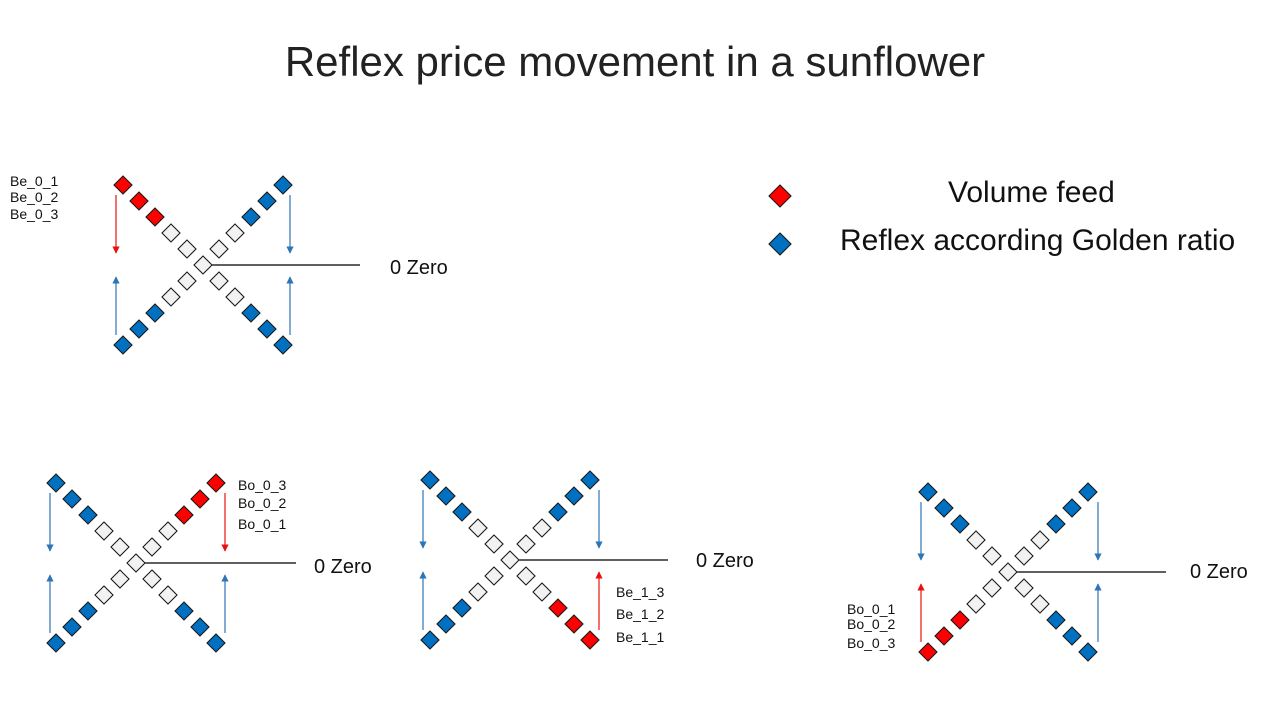 The image size is (1280, 720). What do you see at coordinates (780, 220) in the screenshot?
I see `legend-icons` at bounding box center [780, 220].